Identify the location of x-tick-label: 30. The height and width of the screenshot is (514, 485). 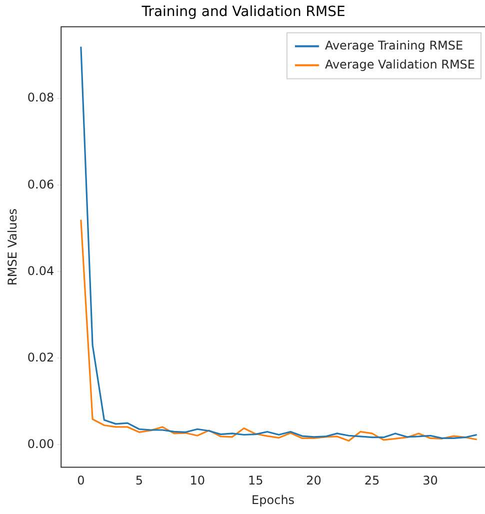
(430, 481).